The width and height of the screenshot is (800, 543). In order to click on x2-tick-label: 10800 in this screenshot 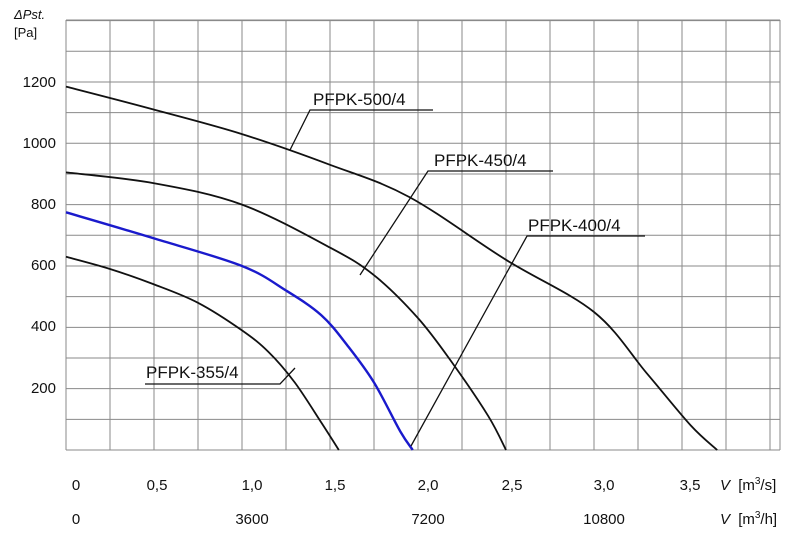, I will do `click(604, 519)`.